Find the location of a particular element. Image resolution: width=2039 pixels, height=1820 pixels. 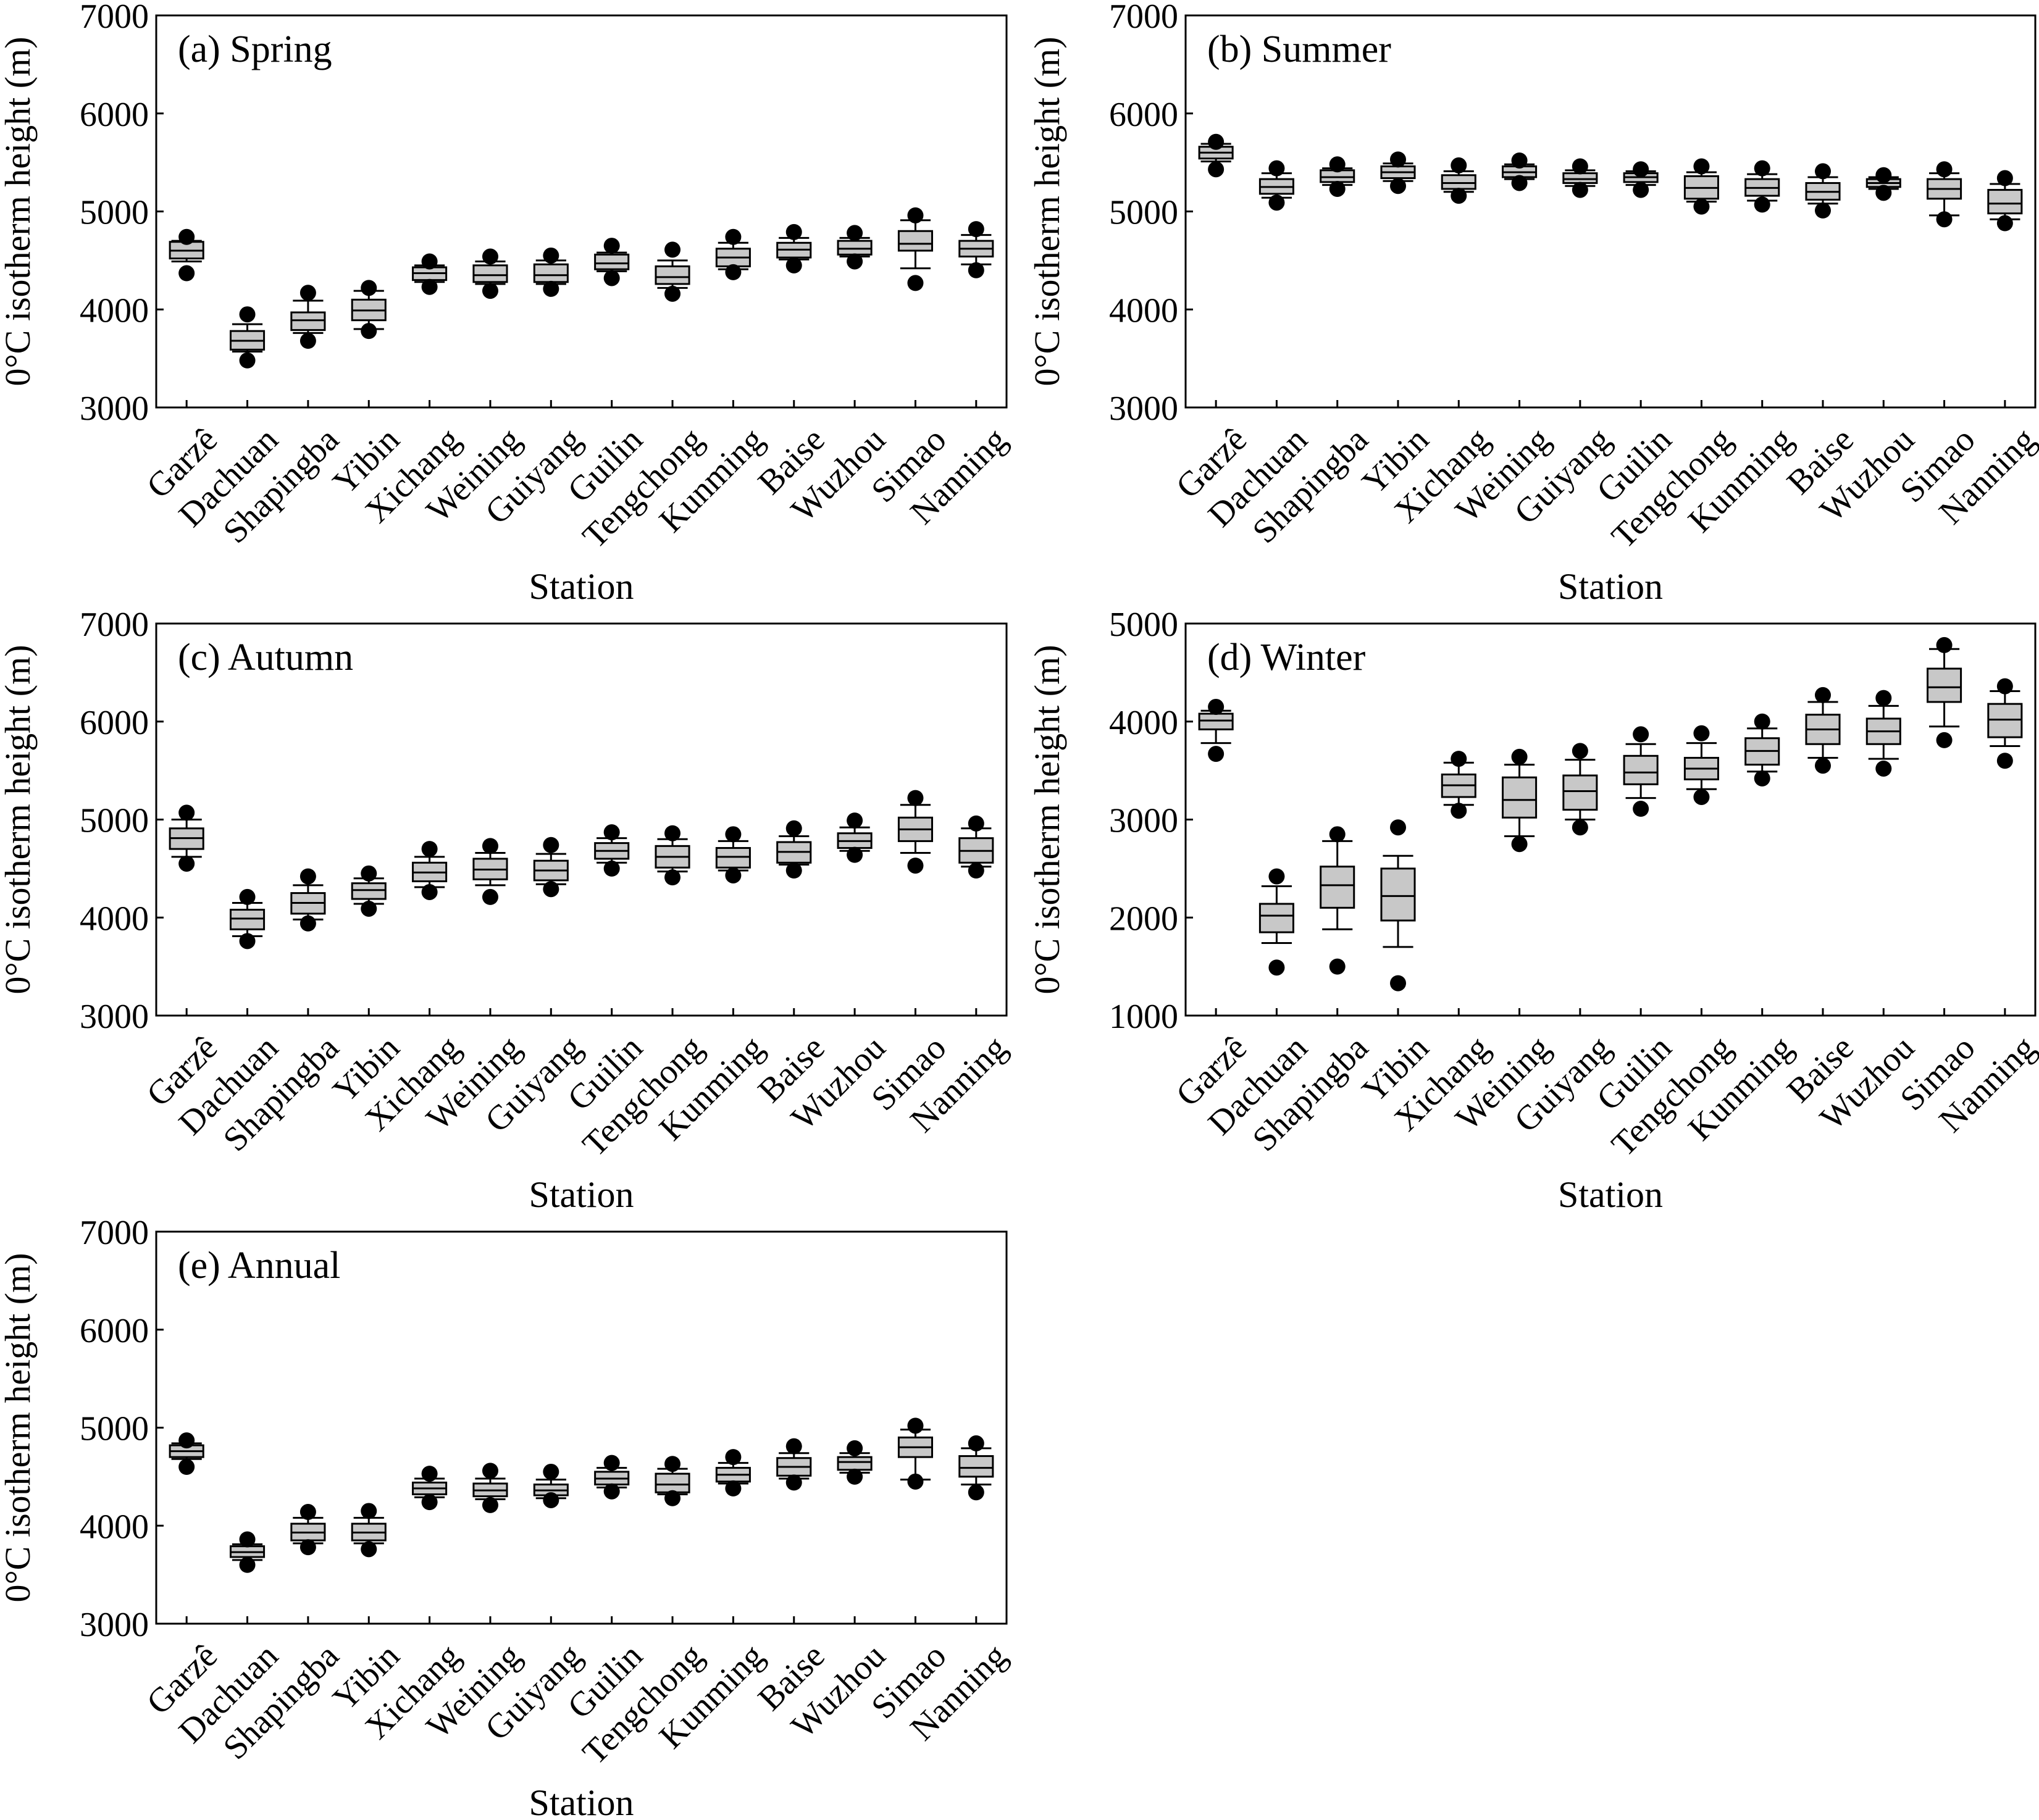

box-garz is located at coordinates (1216, 155).